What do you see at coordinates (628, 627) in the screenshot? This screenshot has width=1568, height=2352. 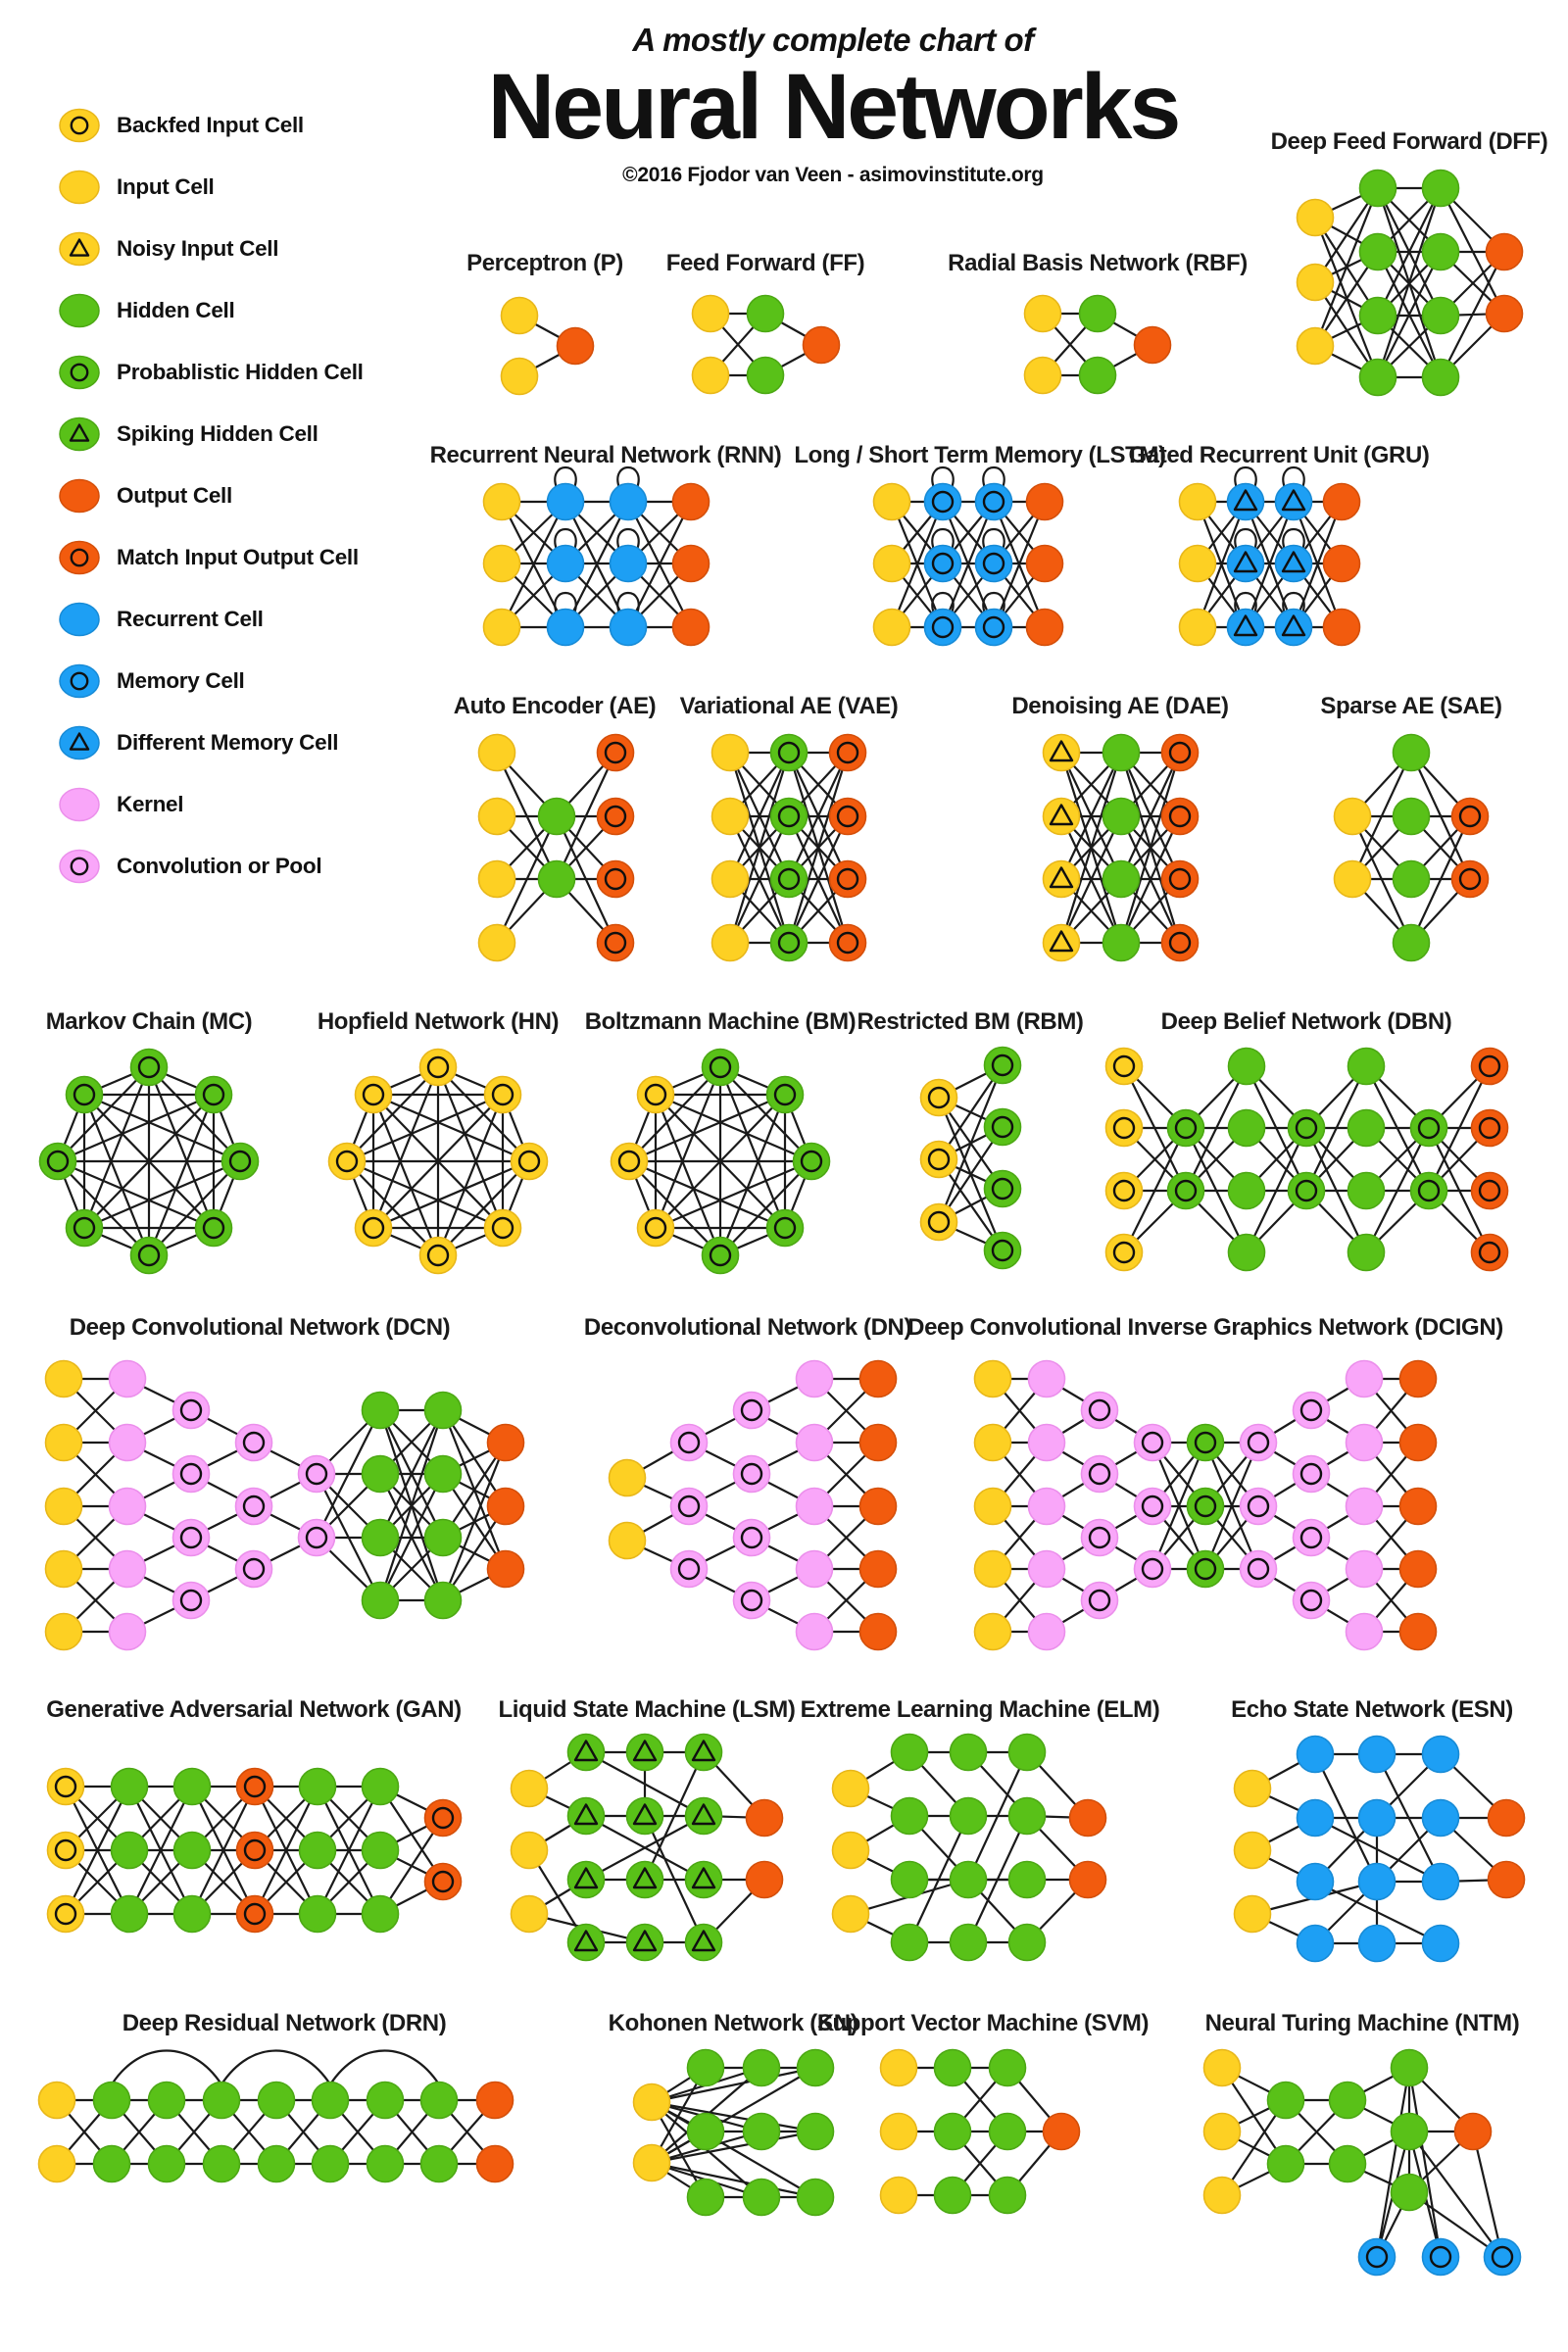 I see `cell-r` at bounding box center [628, 627].